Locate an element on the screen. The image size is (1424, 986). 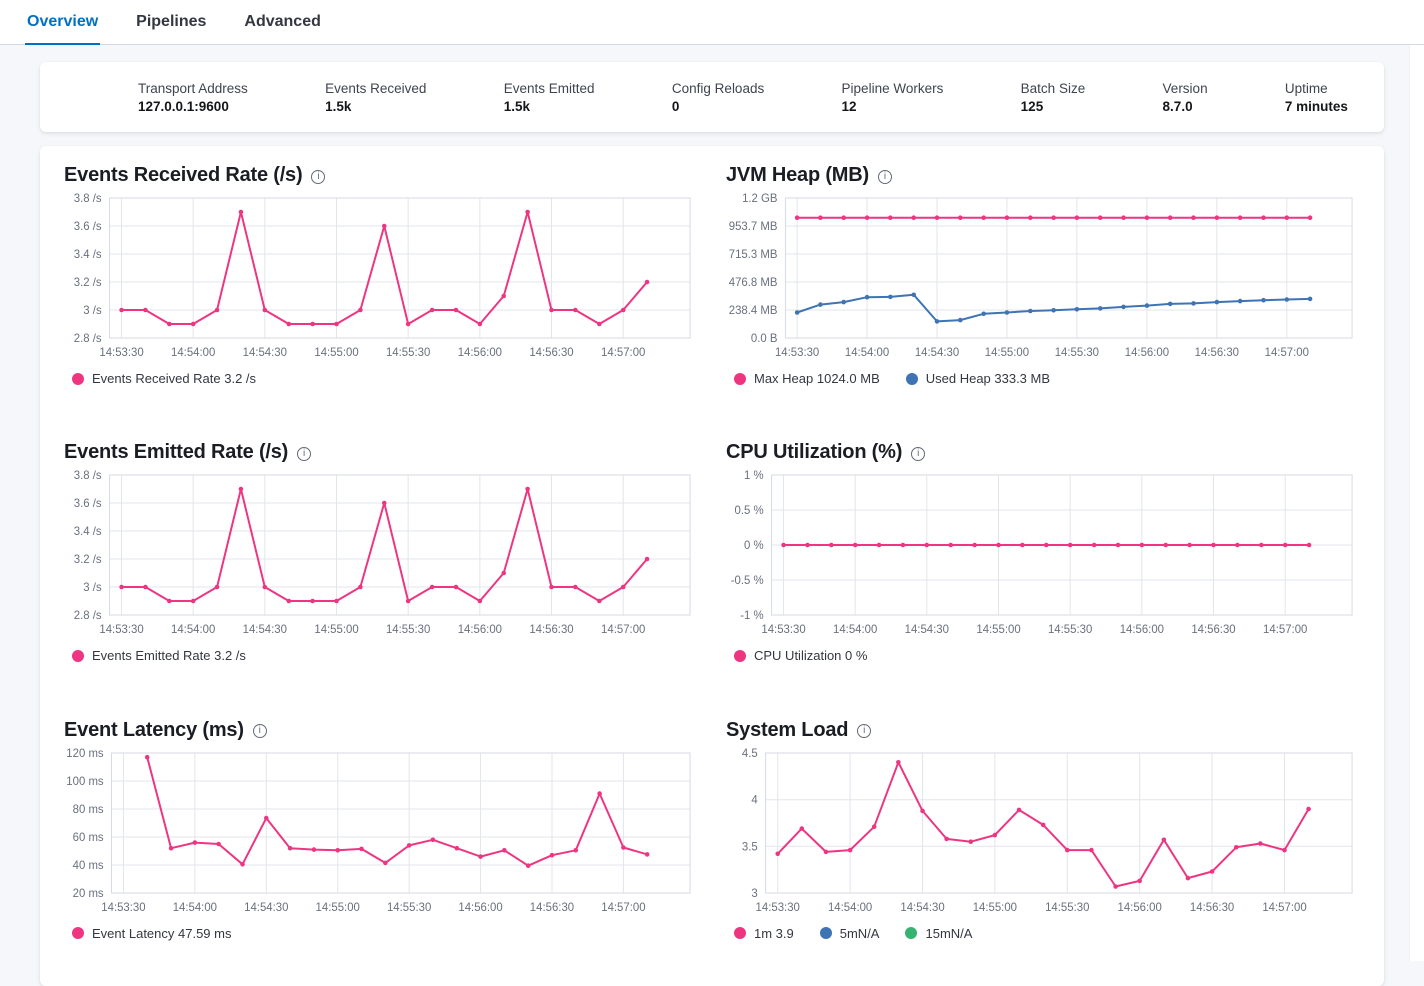
legend-item: CPU Utilization 0 % is located at coordinates (800, 655).